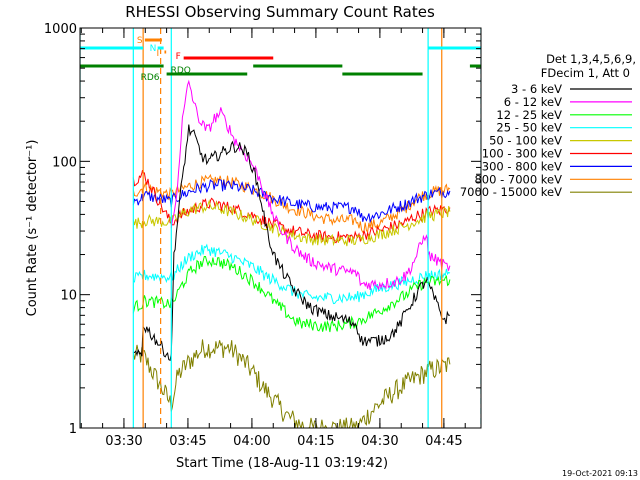  Describe the element at coordinates (315, 441) in the screenshot. I see `x-tick-label-3: 04:15` at that location.